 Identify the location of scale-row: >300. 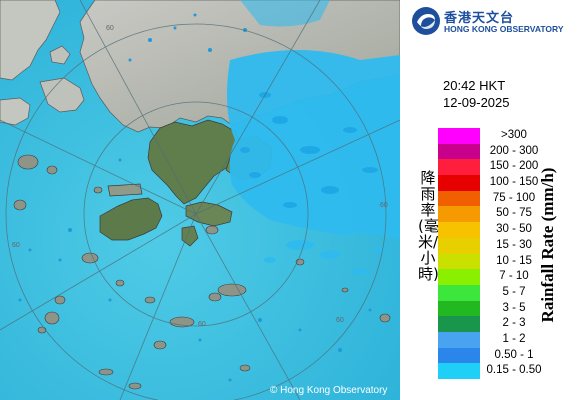
(503, 136).